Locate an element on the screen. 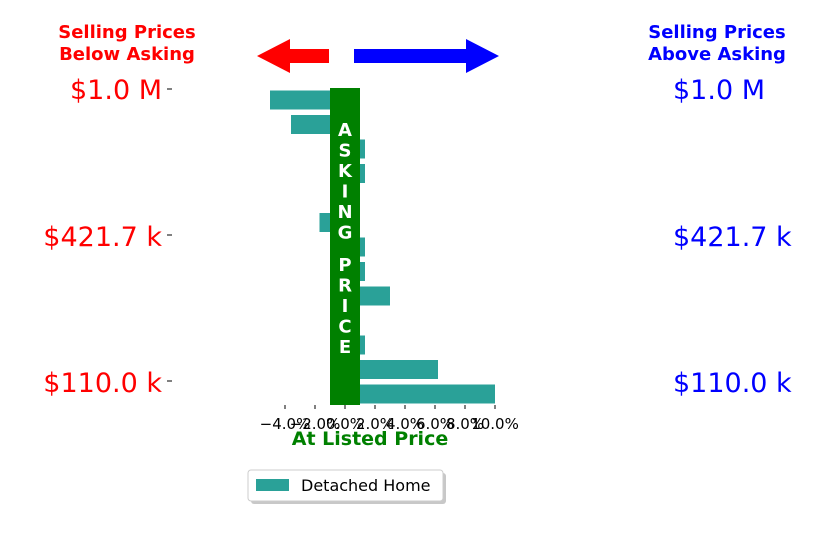 The height and width of the screenshot is (541, 834). legend-label: Detached Home is located at coordinates (366, 485).